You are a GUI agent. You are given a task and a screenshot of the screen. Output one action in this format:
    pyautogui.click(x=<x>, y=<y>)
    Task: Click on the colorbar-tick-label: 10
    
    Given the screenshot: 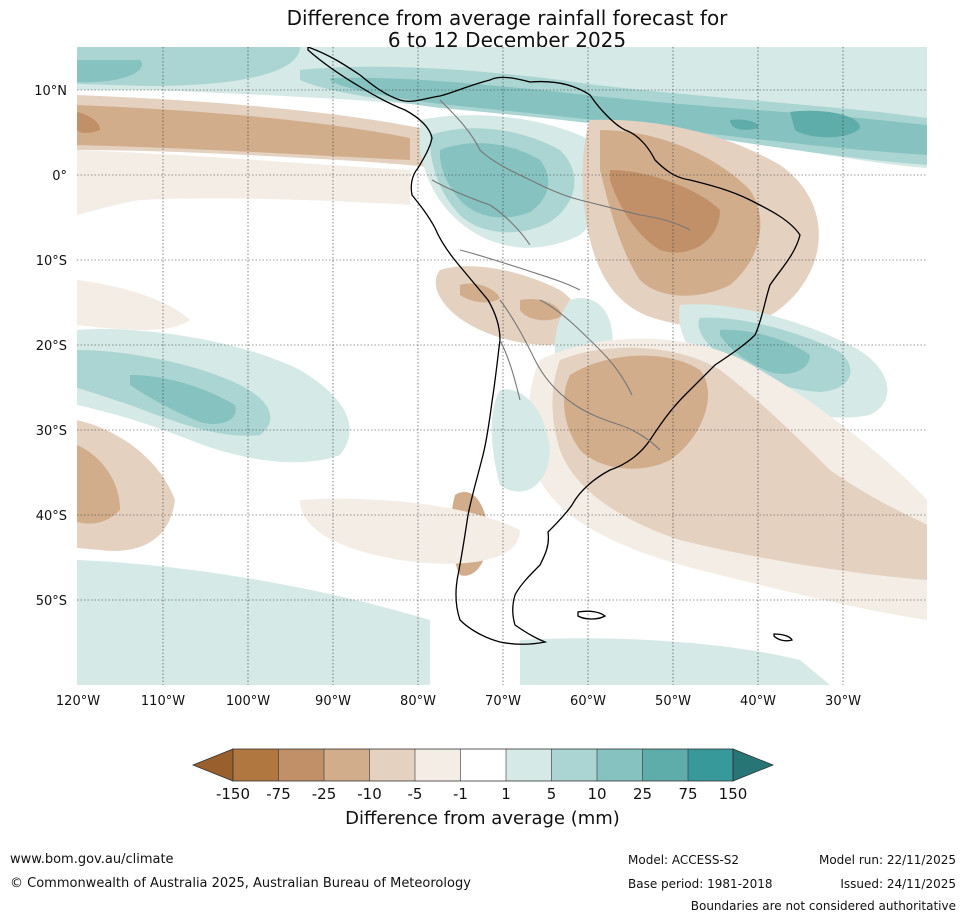 What is the action you would take?
    pyautogui.click(x=596, y=794)
    